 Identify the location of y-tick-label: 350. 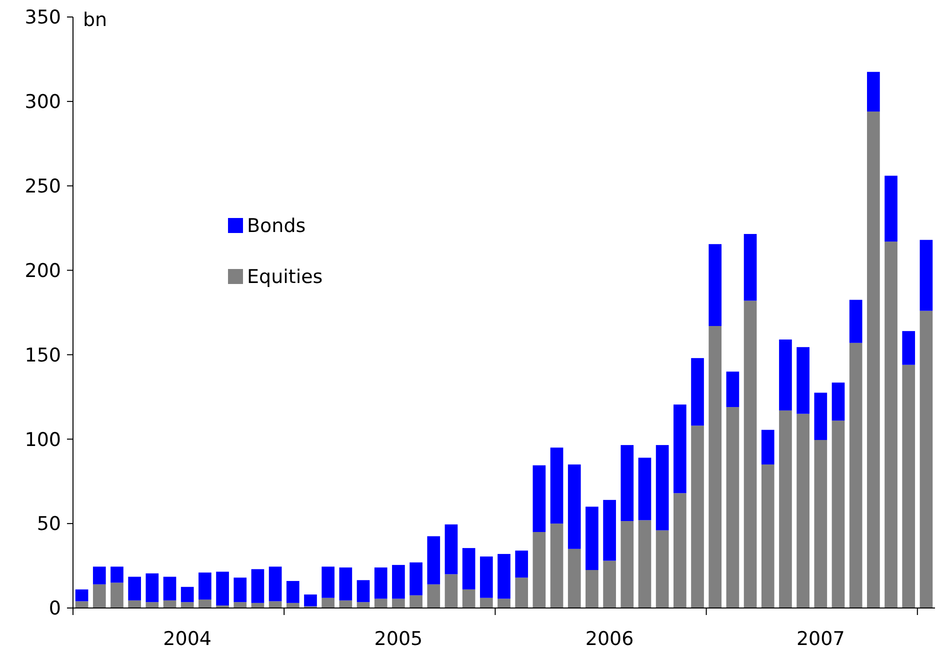
(42, 17).